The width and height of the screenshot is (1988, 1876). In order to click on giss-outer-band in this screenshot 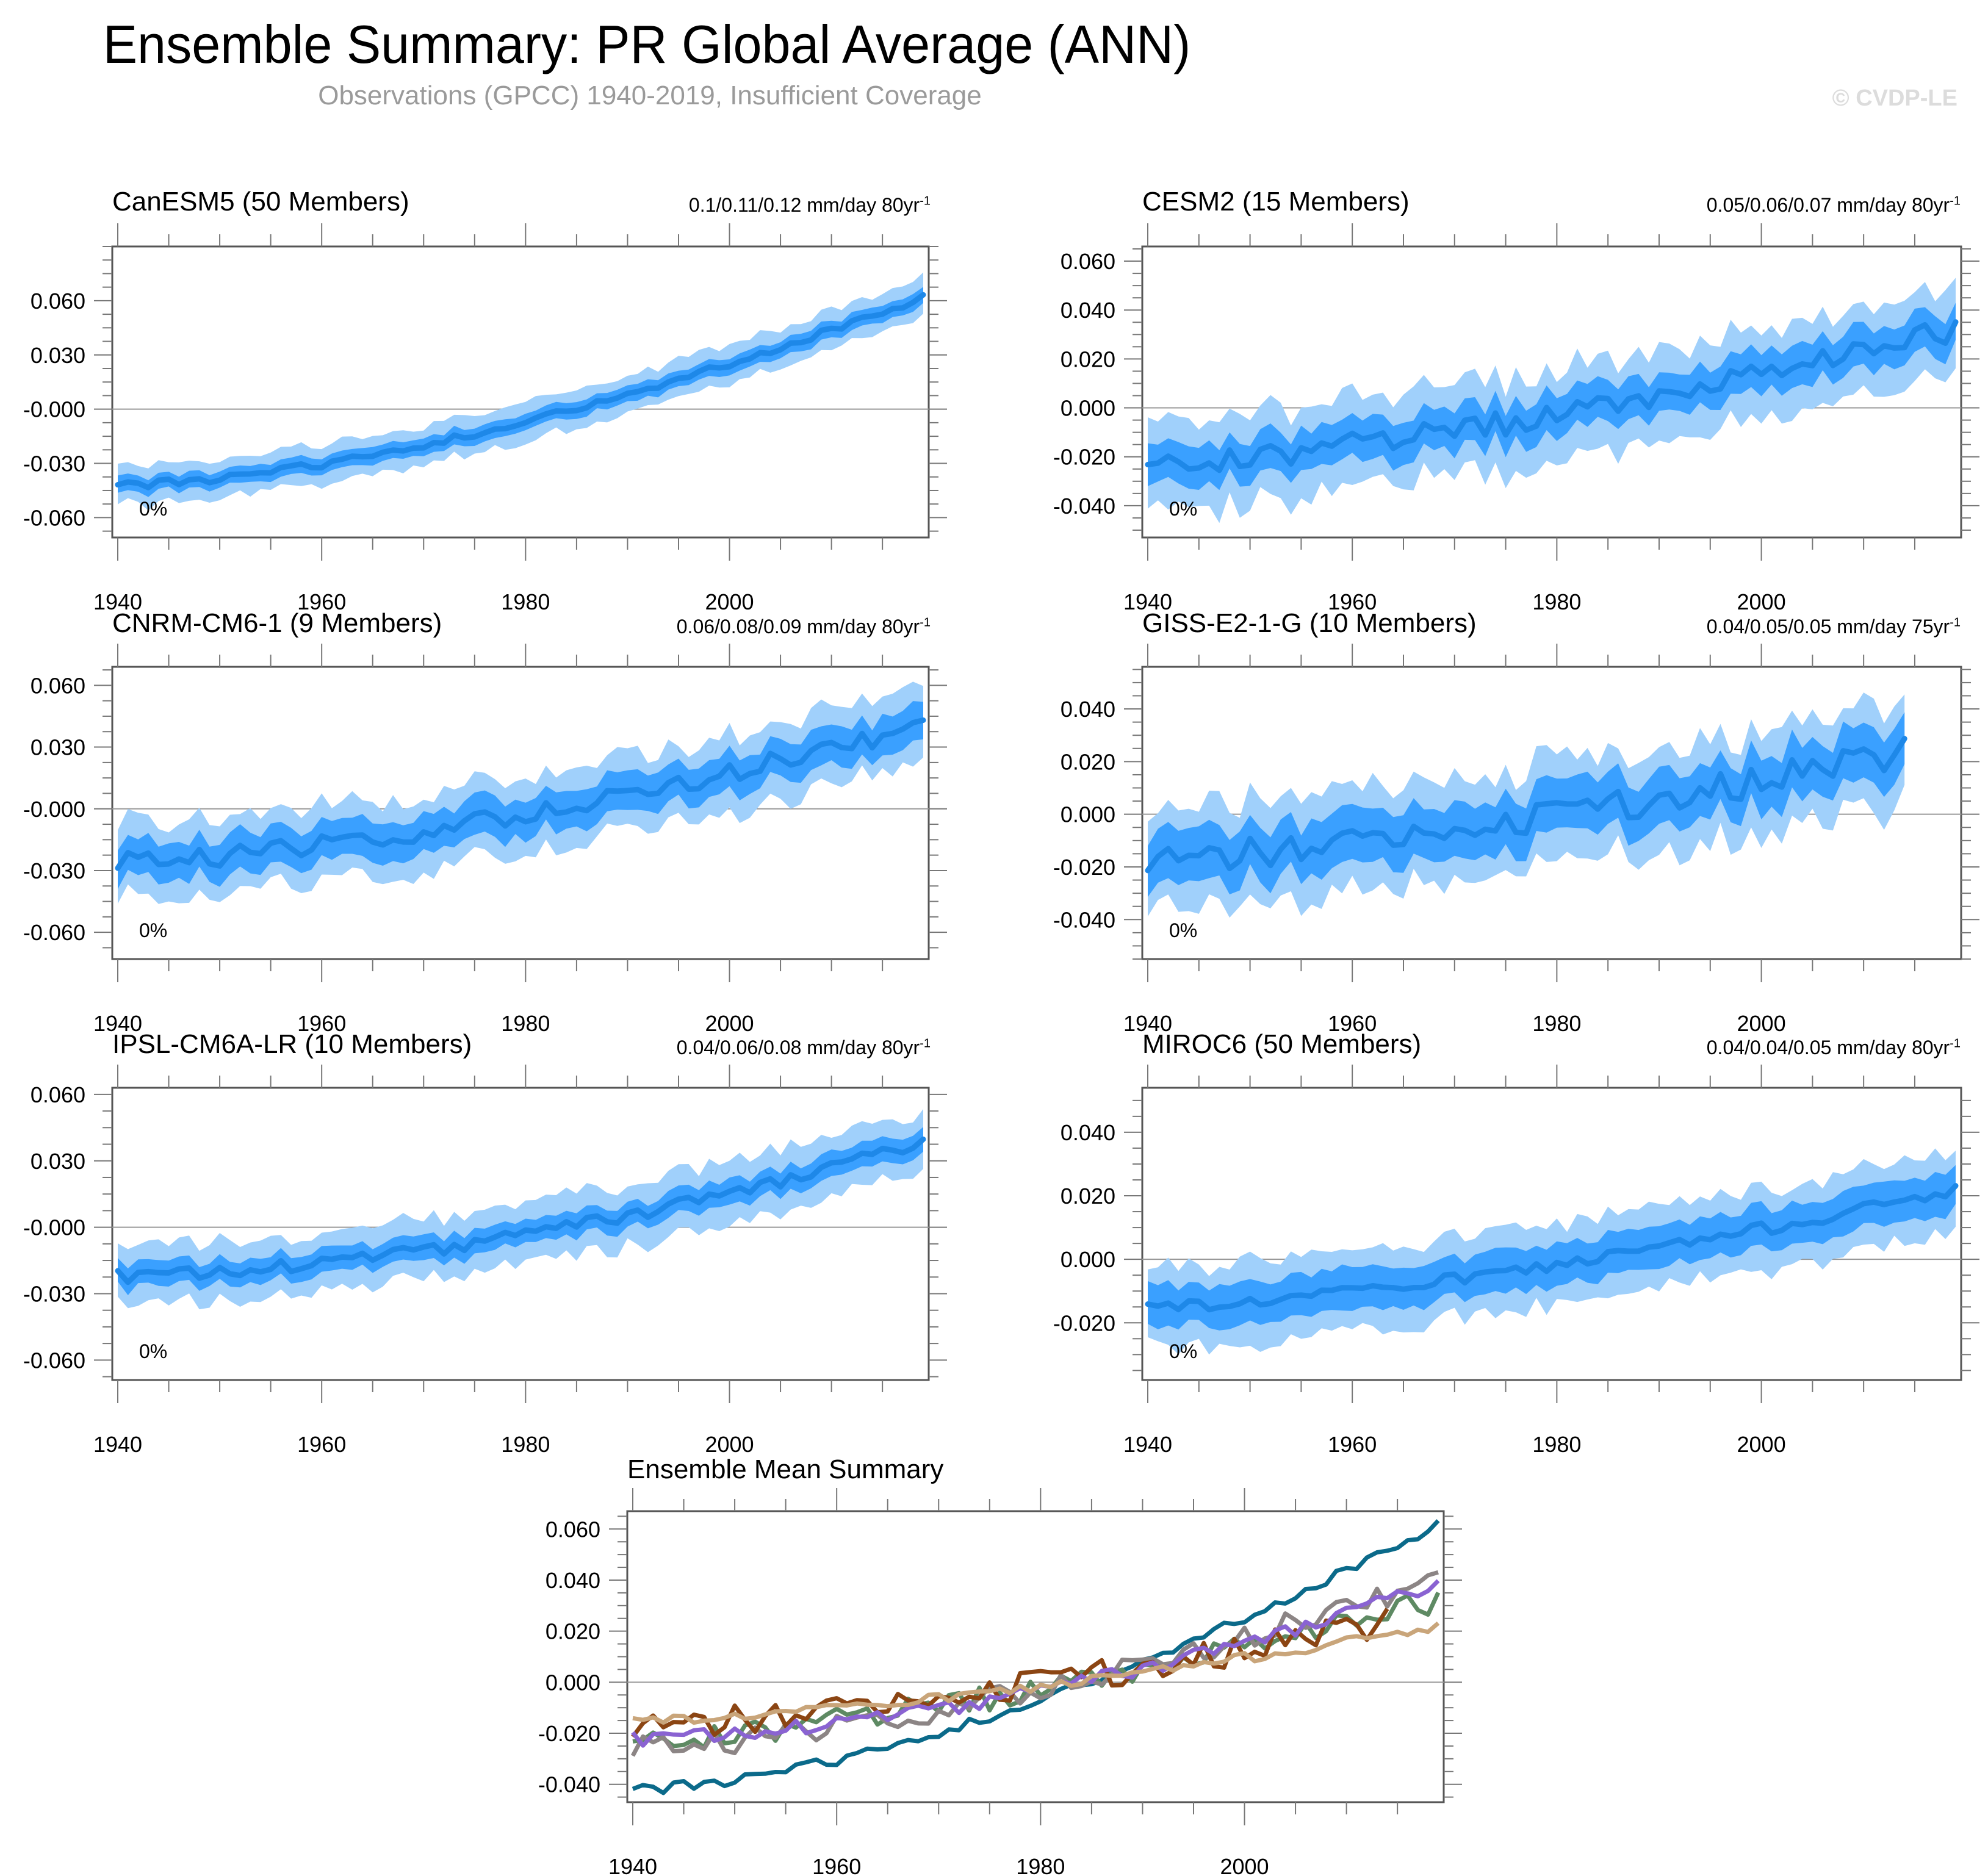, I will do `click(1526, 805)`.